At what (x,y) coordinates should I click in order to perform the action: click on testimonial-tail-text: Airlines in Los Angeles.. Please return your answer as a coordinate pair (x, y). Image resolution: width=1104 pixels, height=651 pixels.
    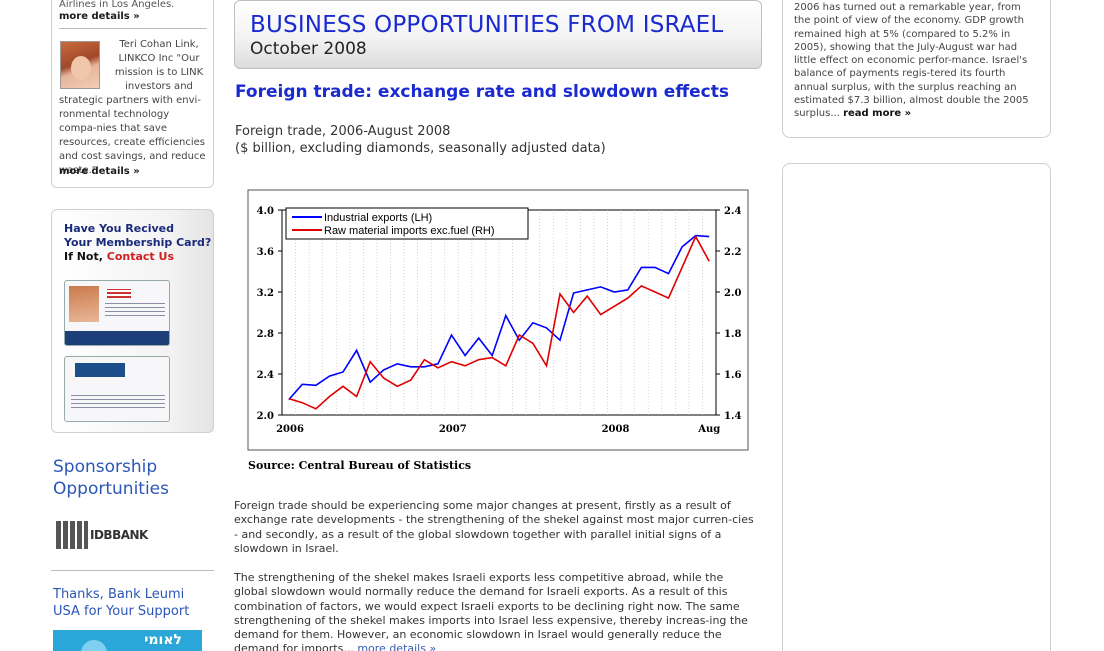
    Looking at the image, I should click on (117, 5).